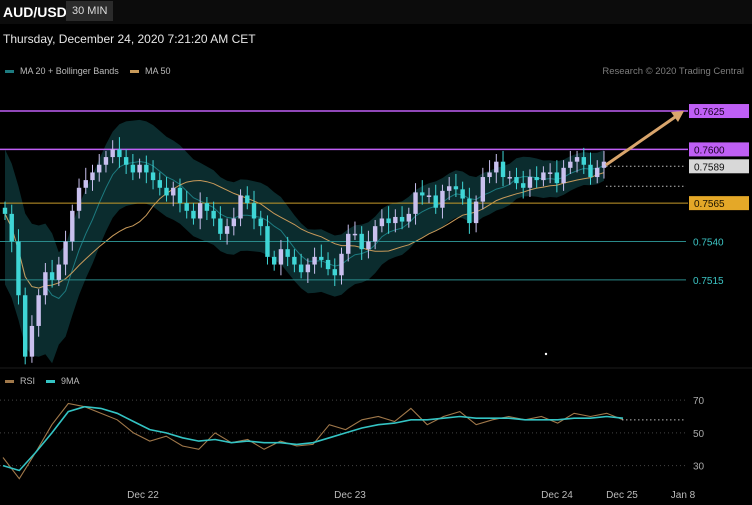 This screenshot has width=752, height=505. I want to click on legend-bollinger-label: MA 20 + Bollinger Bands, so click(69, 71).